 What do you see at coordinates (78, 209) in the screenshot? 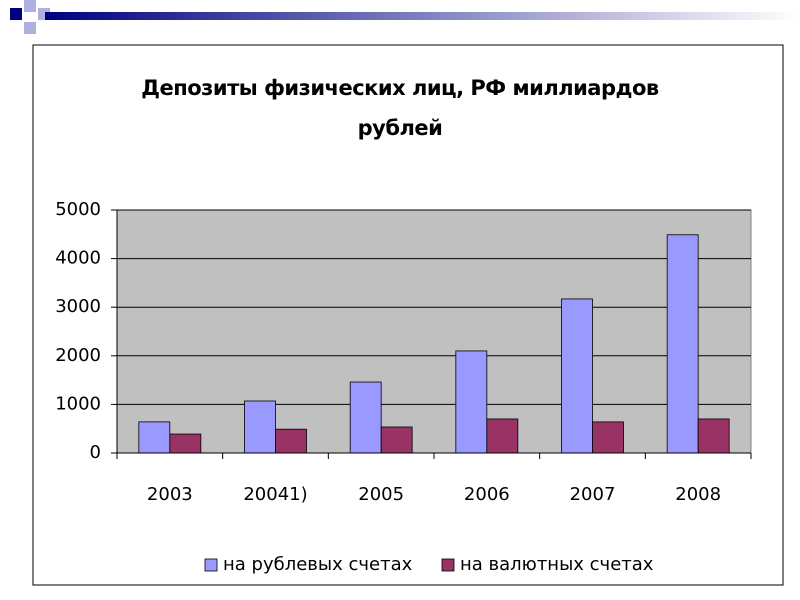
I see `y-tick-label: 5000` at bounding box center [78, 209].